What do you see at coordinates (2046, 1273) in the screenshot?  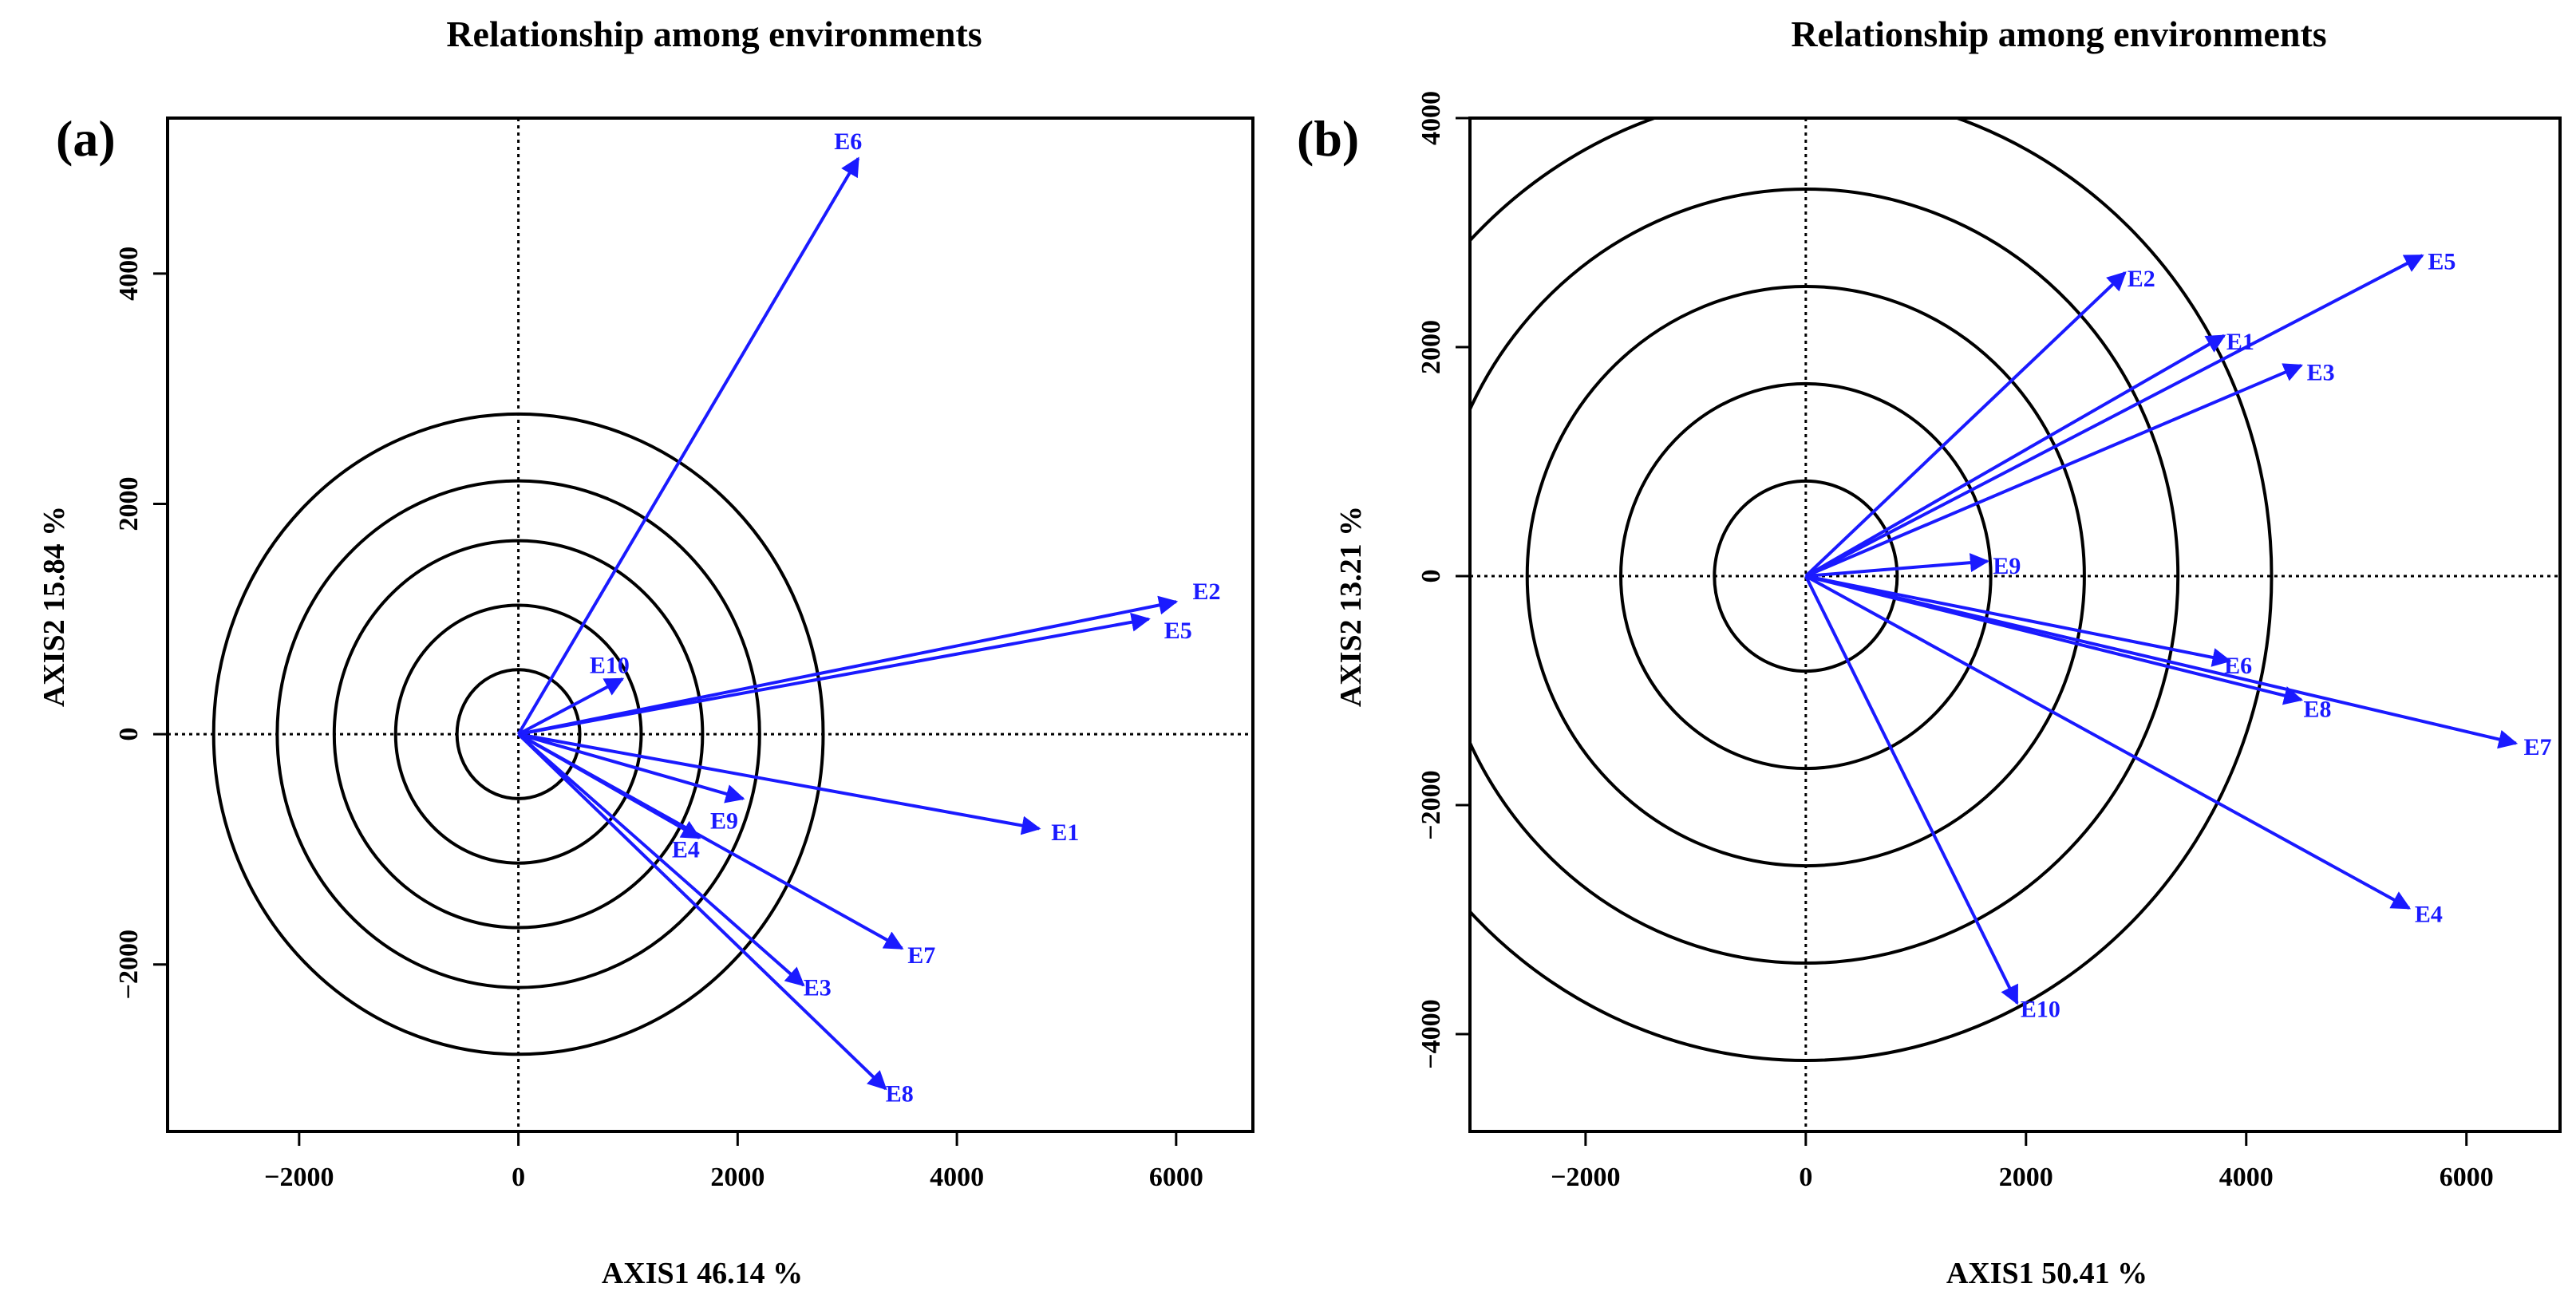 I see `x-axis-label: AXIS1 50.41 %` at bounding box center [2046, 1273].